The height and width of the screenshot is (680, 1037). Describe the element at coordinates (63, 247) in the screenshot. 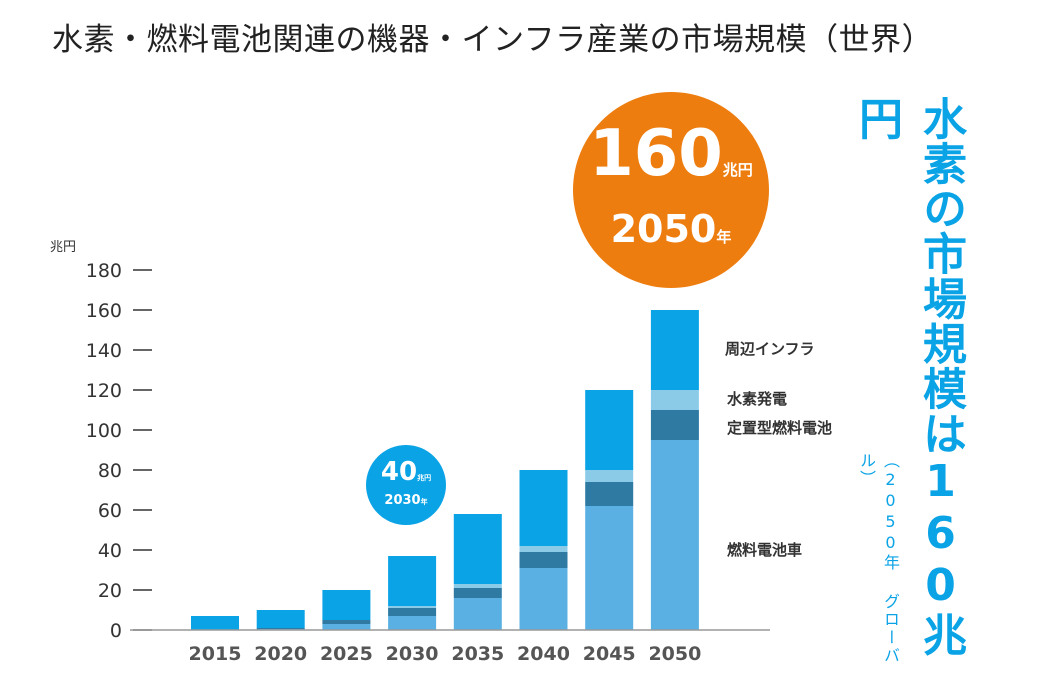

I see `y-axis-unit: 兆円` at that location.